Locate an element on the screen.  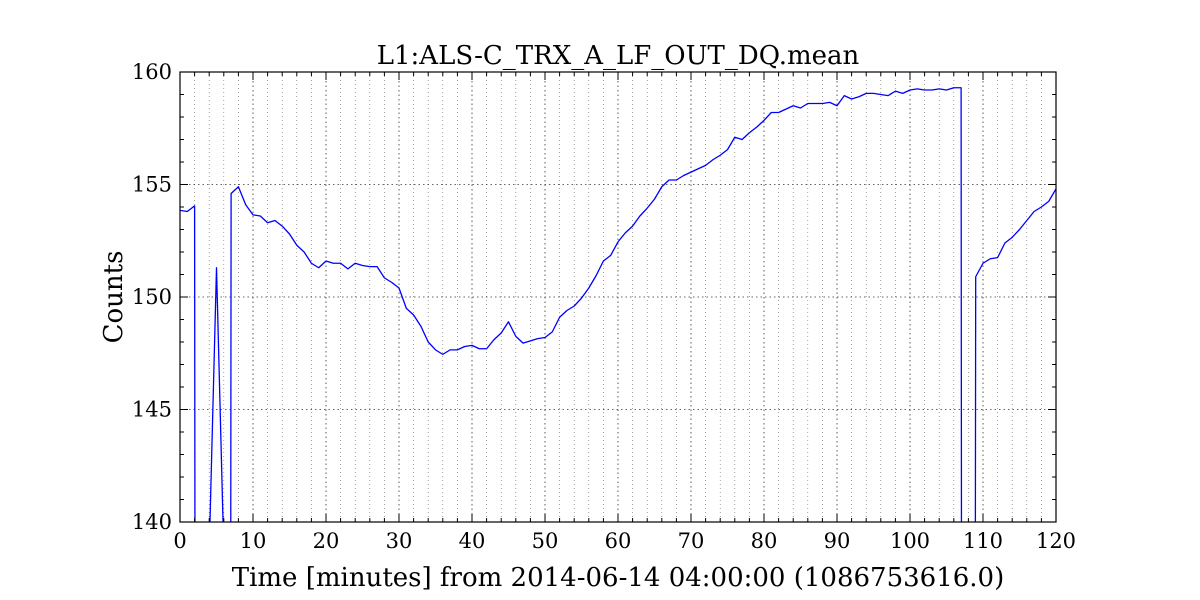
x-tick-label: 0 is located at coordinates (179, 541).